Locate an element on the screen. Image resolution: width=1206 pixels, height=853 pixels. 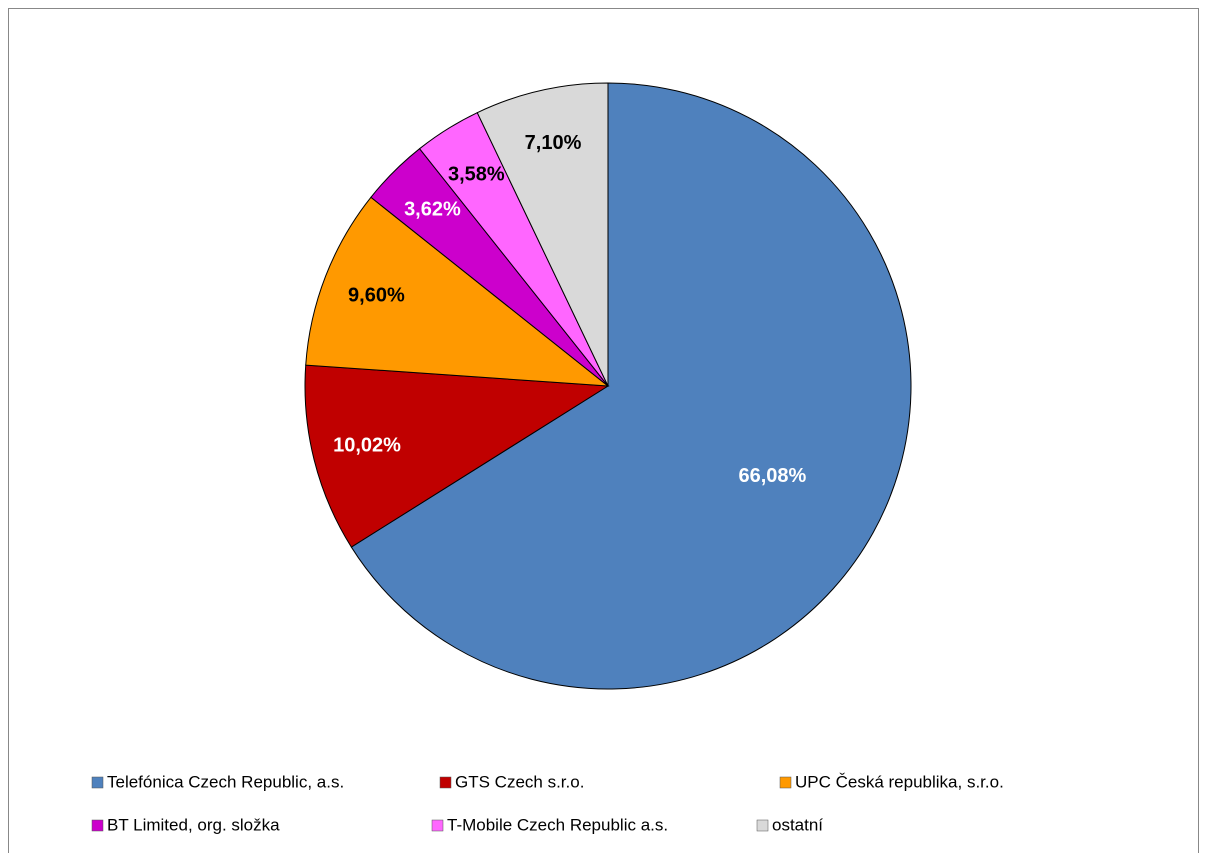
data-label: 7,10% is located at coordinates (553, 143).